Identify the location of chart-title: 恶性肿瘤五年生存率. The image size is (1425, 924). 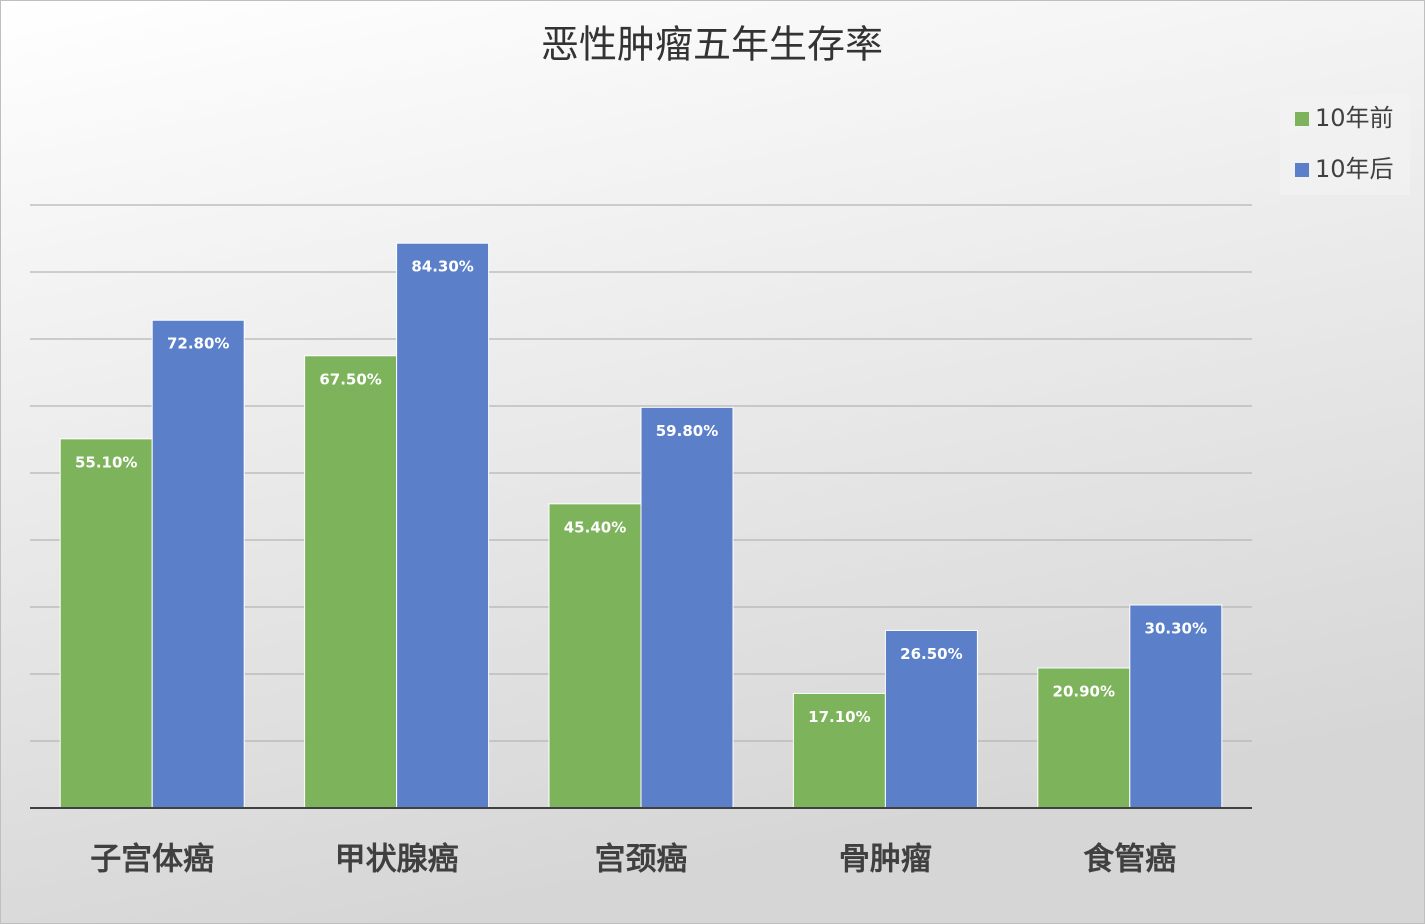
(712, 45).